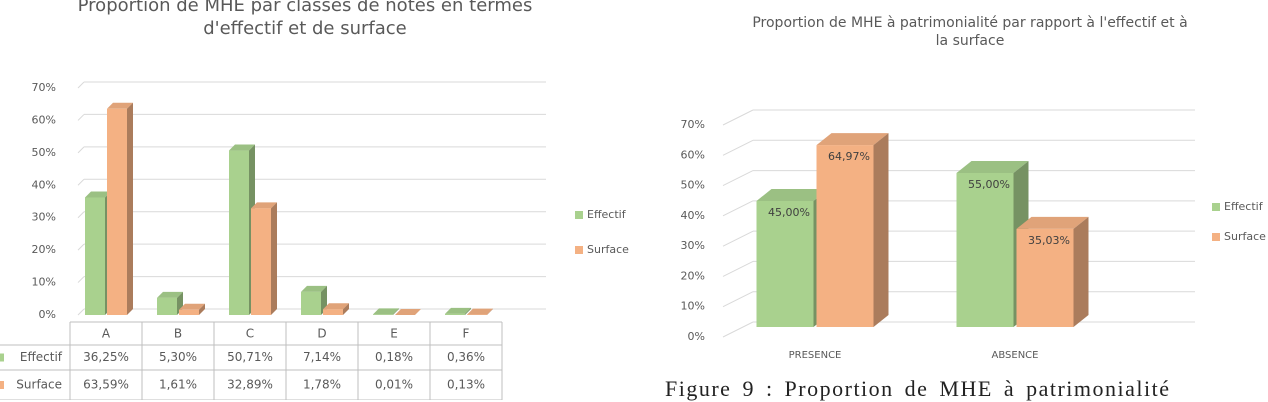  What do you see at coordinates (322, 385) in the screenshot?
I see `table-cell: 1,78%` at bounding box center [322, 385].